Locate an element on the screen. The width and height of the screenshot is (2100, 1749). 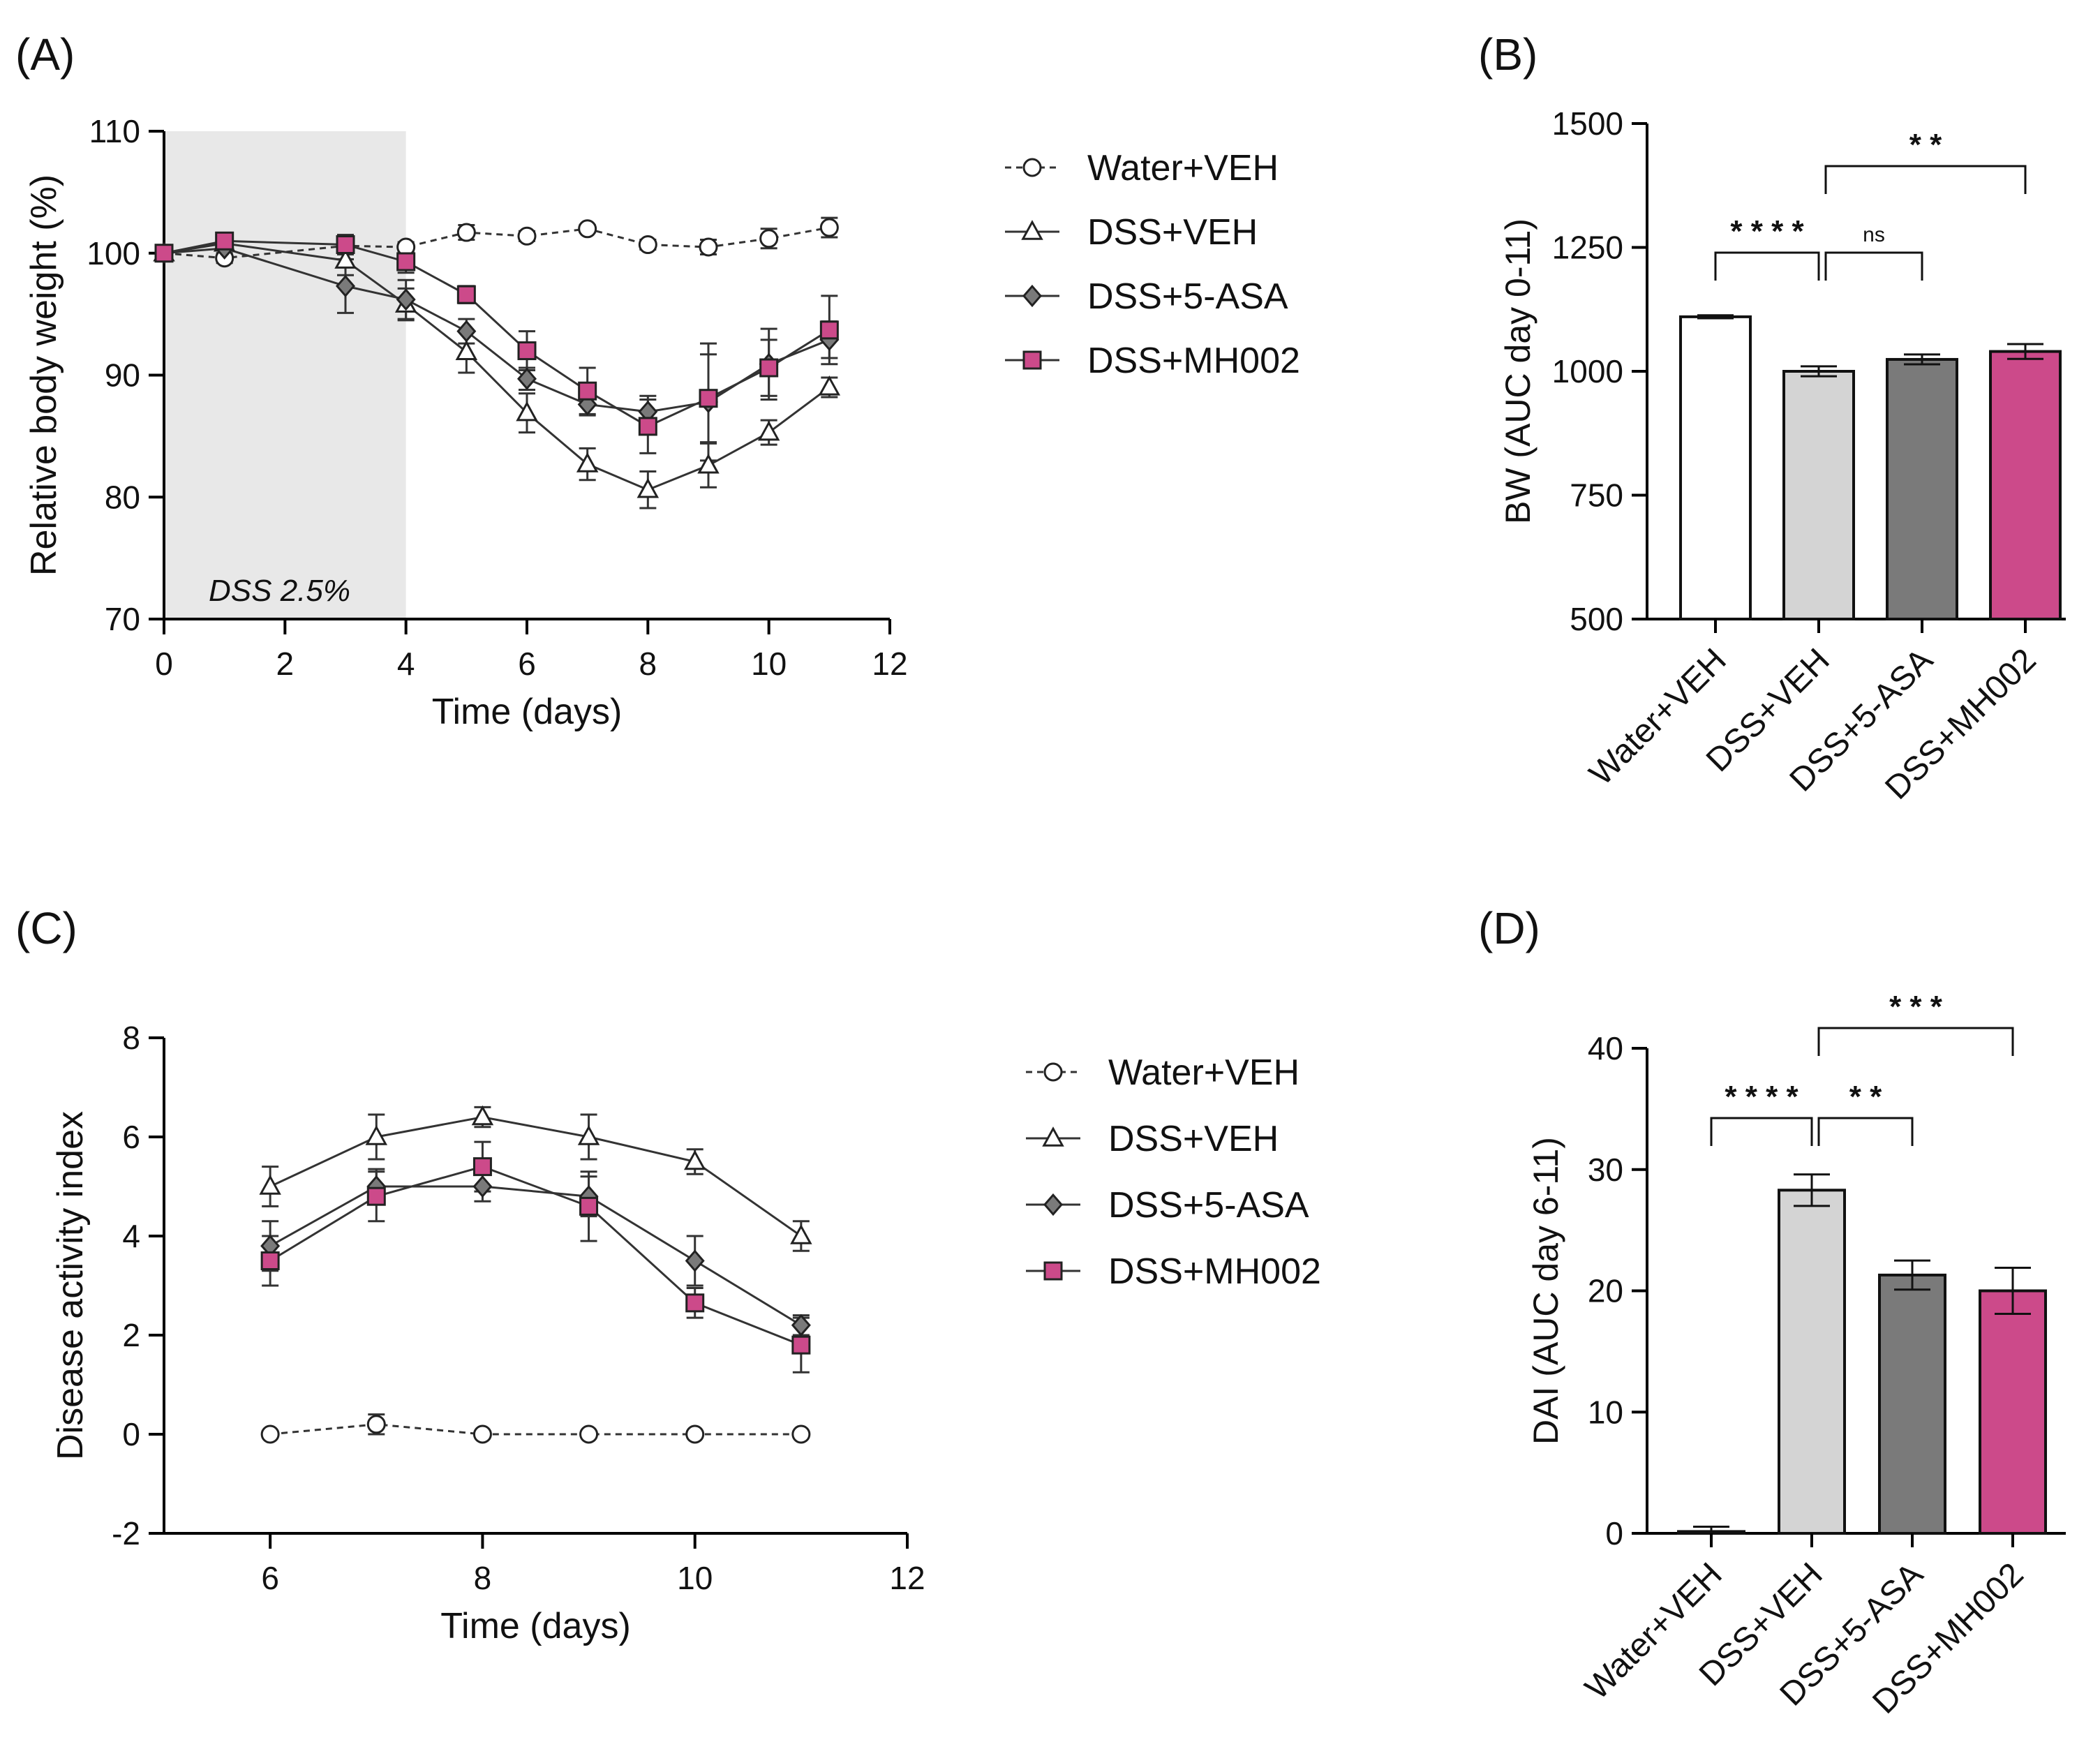
bar-Water+VEH is located at coordinates (1715, 468).